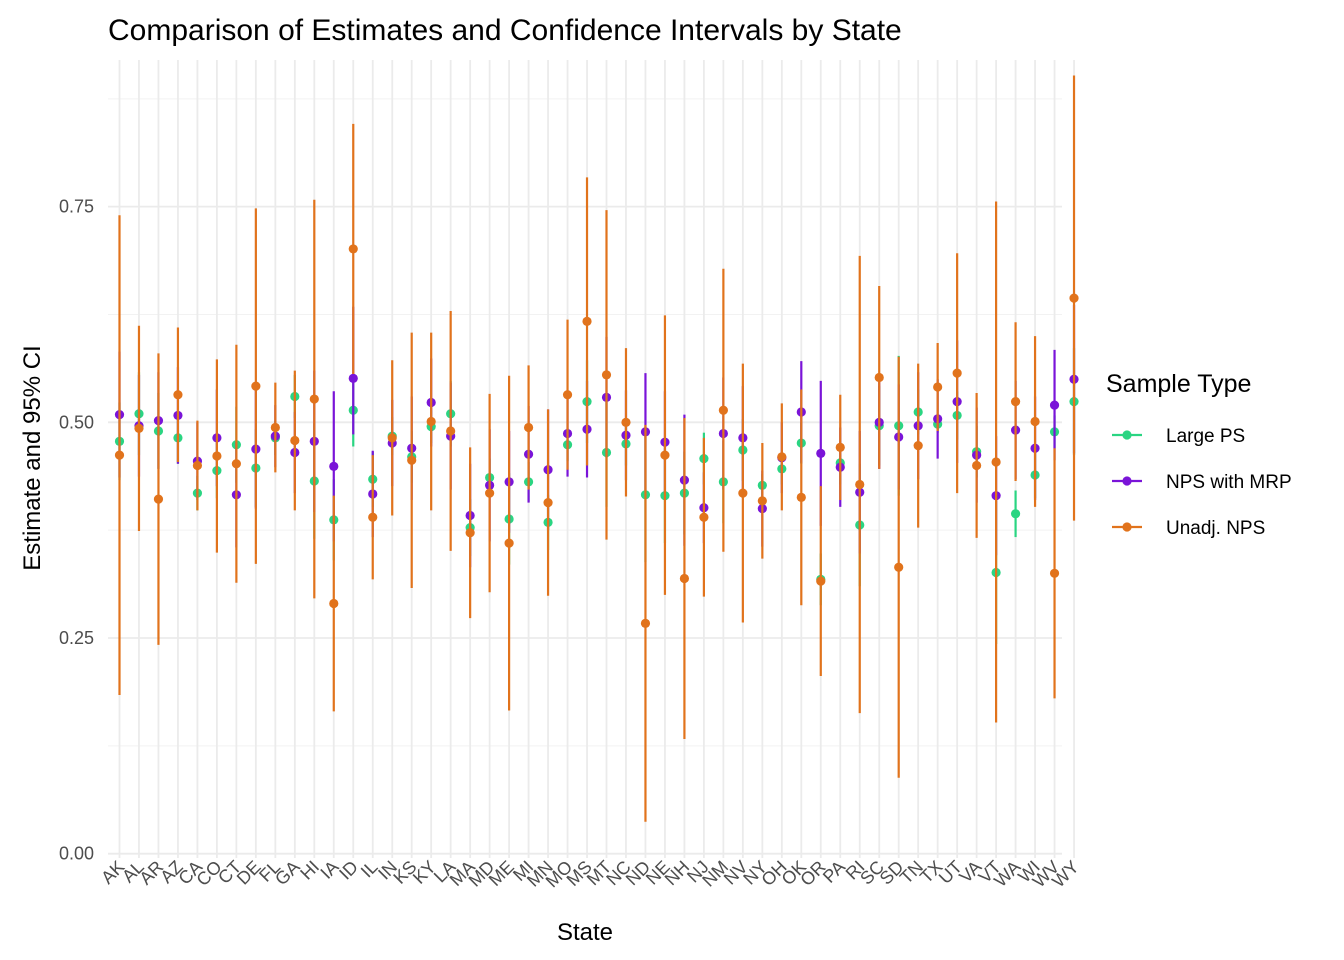 The image size is (1344, 960). Describe the element at coordinates (1215, 528) in the screenshot. I see `legend-label: Unadj. NPS` at that location.